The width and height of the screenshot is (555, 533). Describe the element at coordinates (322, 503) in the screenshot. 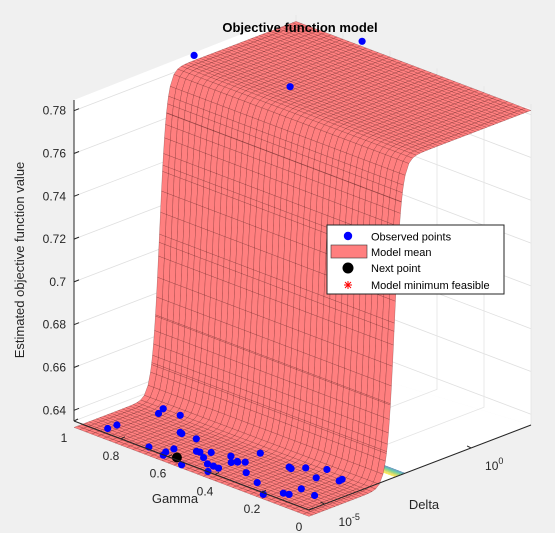

I see `delta-tick-mark` at that location.